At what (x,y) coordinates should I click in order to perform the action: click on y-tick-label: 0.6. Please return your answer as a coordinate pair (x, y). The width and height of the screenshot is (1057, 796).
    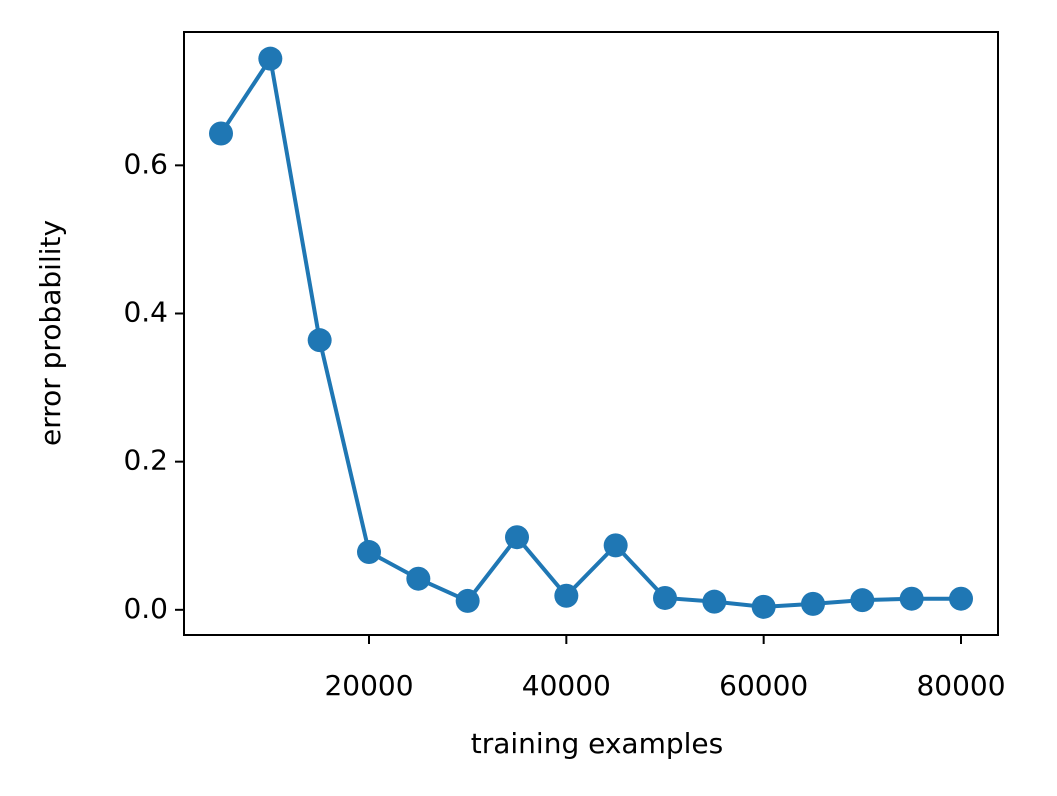
    Looking at the image, I should click on (145, 163).